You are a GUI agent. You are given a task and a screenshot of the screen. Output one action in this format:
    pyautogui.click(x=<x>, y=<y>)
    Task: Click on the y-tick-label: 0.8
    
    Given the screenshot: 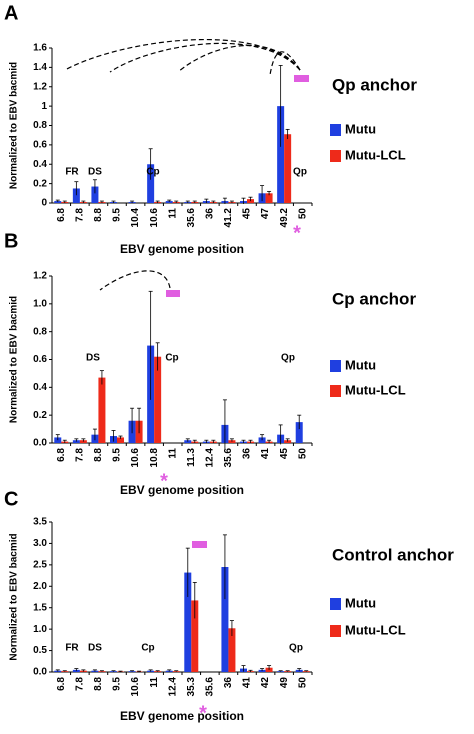 What is the action you would take?
    pyautogui.click(x=40, y=125)
    